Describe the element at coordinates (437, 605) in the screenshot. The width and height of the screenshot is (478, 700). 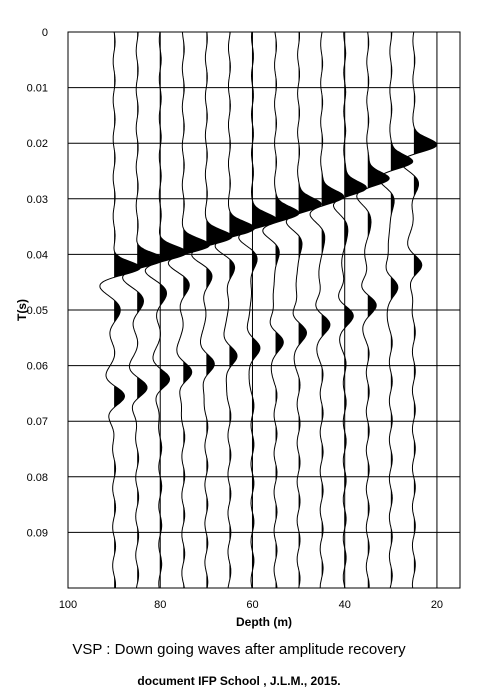
I see `x-tick-label: 20` at that location.